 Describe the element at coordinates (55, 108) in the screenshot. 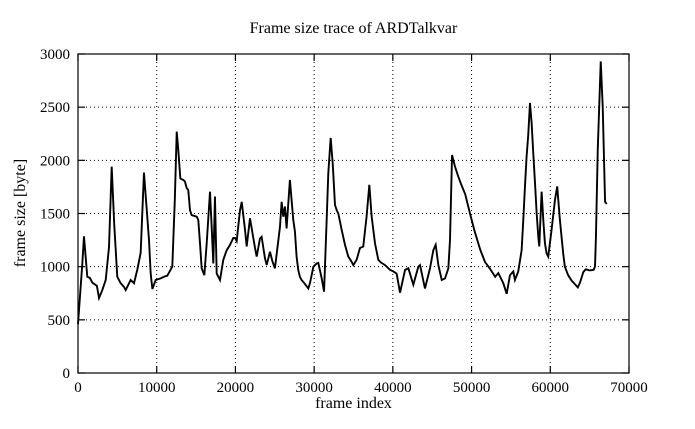

I see `y-tick-label: 2500` at that location.